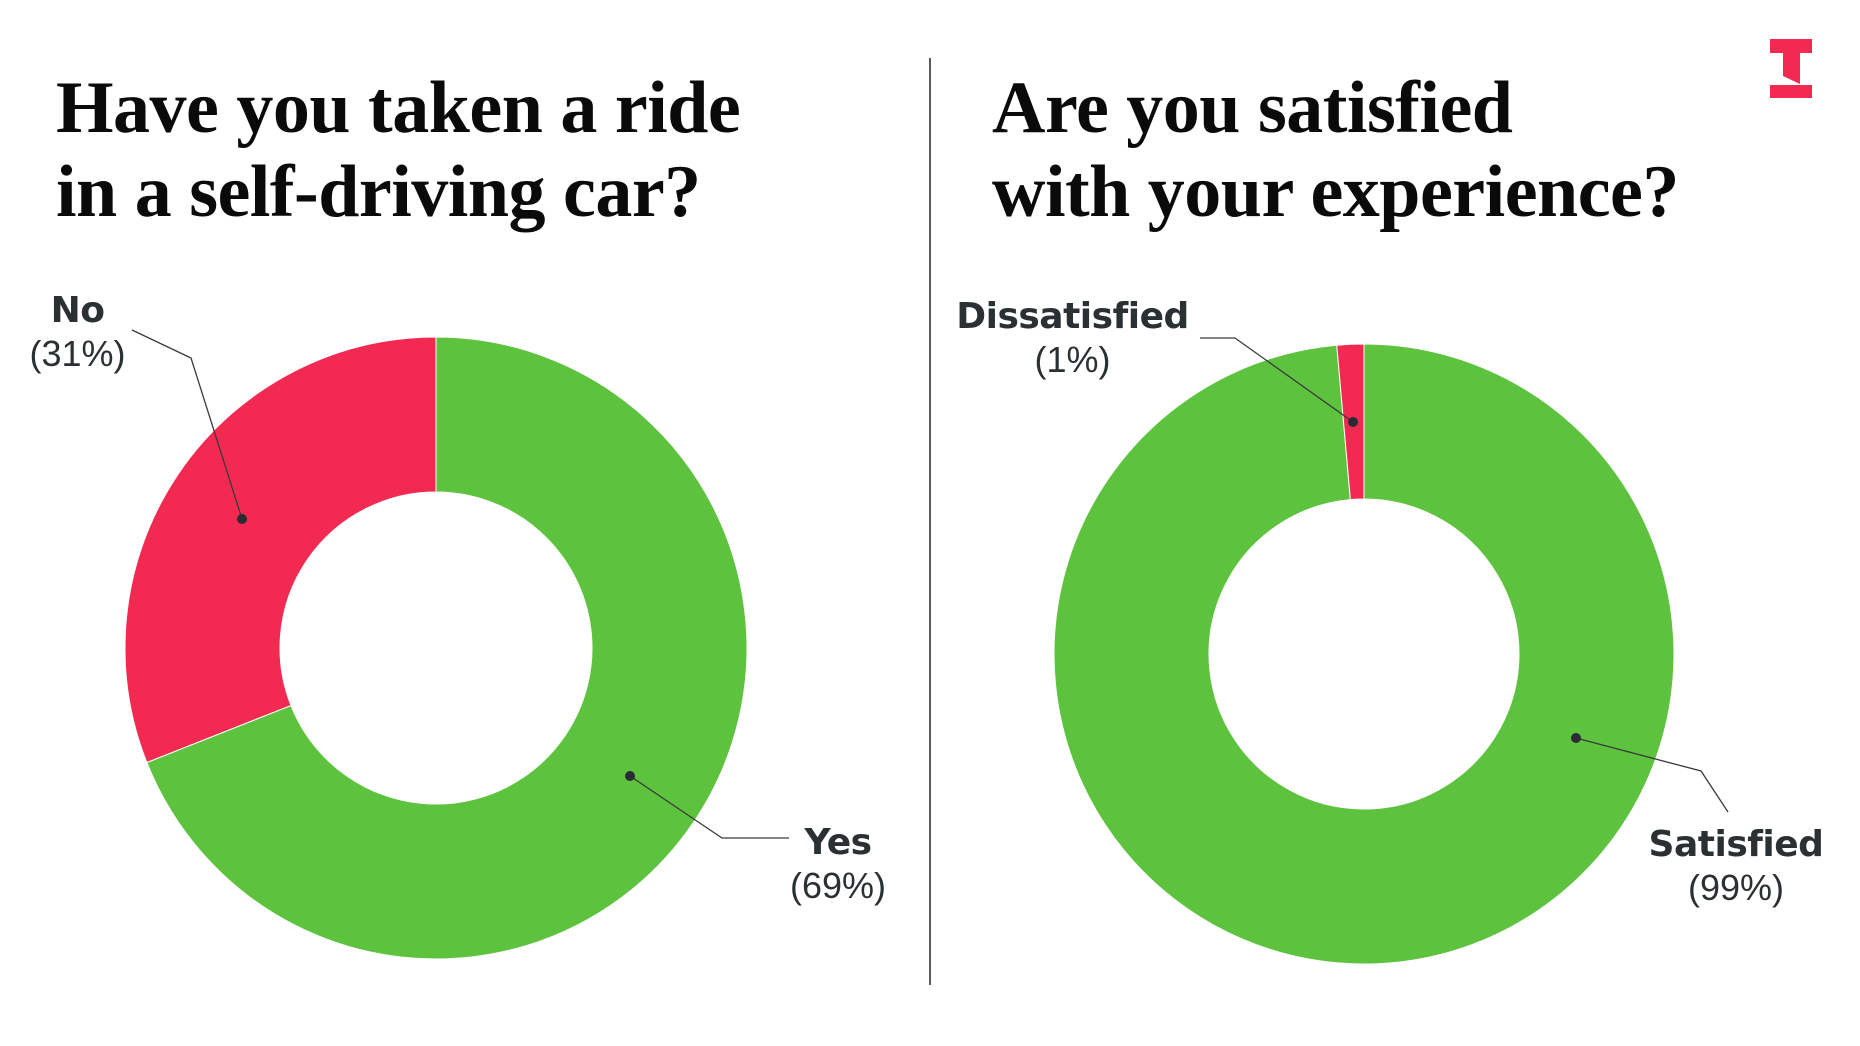  What do you see at coordinates (630, 776) in the screenshot?
I see `leader-dot-yes` at bounding box center [630, 776].